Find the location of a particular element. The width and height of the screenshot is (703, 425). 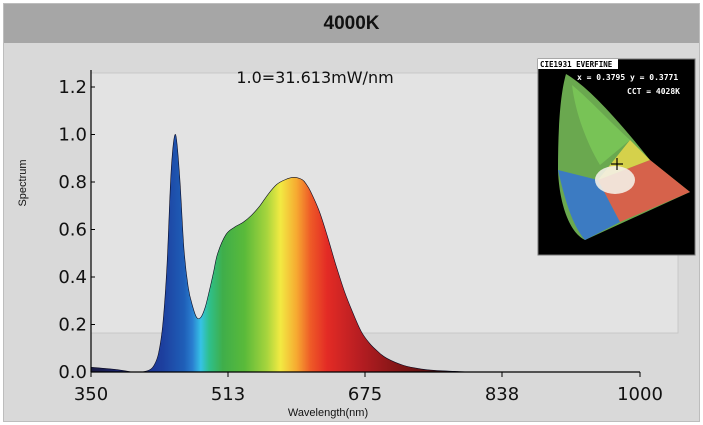

x-tick-label: 1000 is located at coordinates (640, 394).